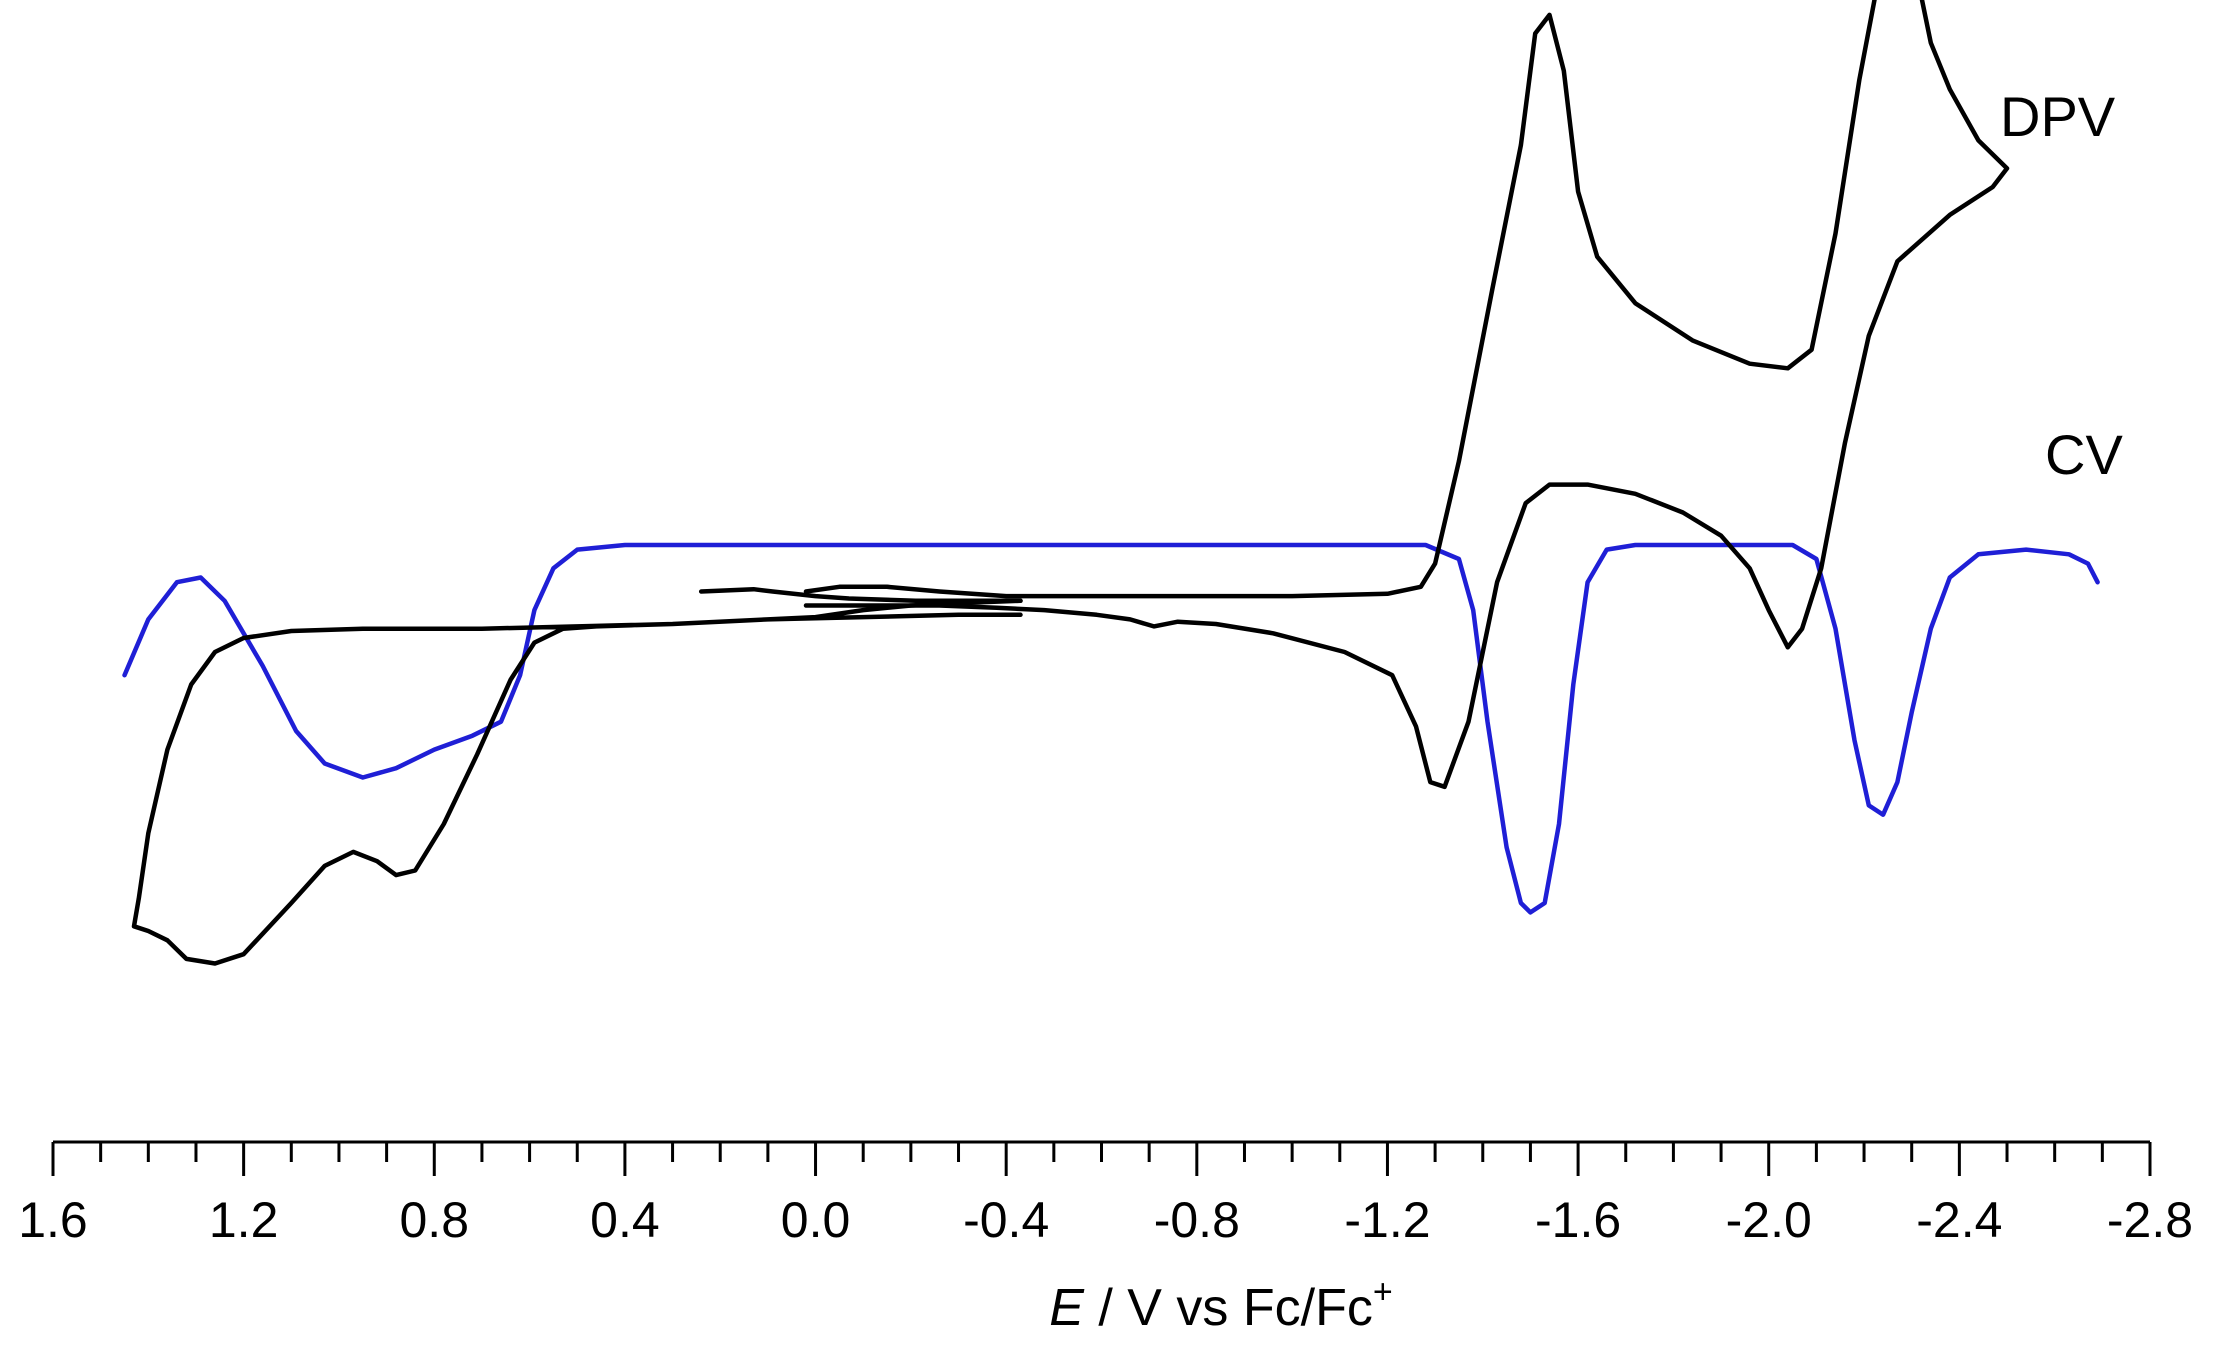 The height and width of the screenshot is (1345, 2215). I want to click on x-tick-label: -2.0, so click(1769, 1220).